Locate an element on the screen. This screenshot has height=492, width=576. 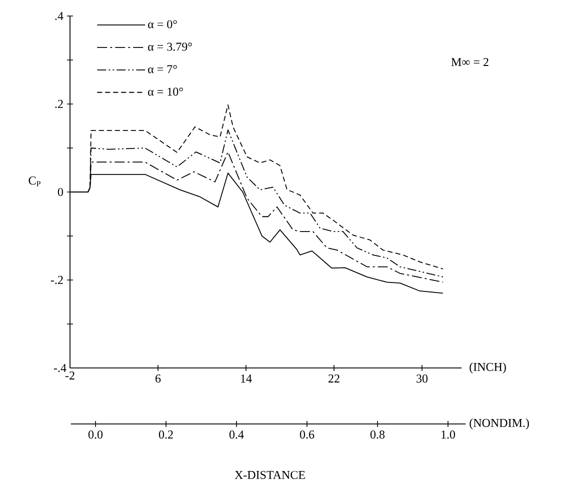
y-tick-label: .4 is located at coordinates (59, 16).